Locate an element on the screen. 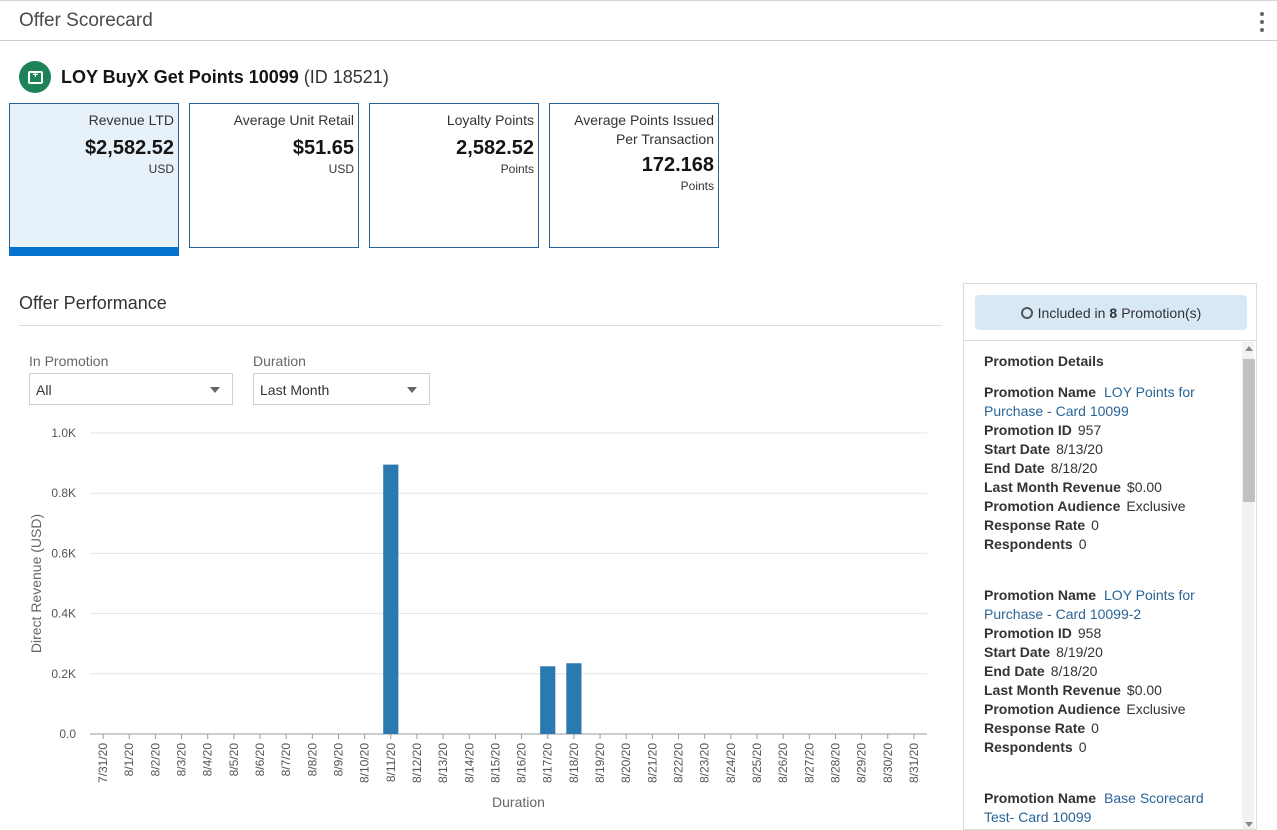 The height and width of the screenshot is (830, 1277). included-count: 8 is located at coordinates (1113, 312).